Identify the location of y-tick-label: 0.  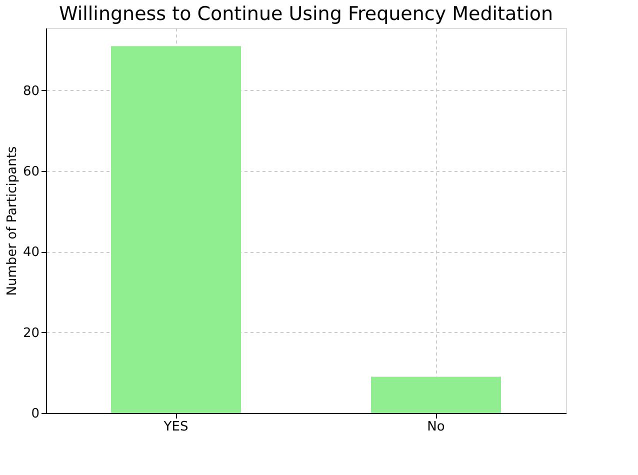
(35, 414).